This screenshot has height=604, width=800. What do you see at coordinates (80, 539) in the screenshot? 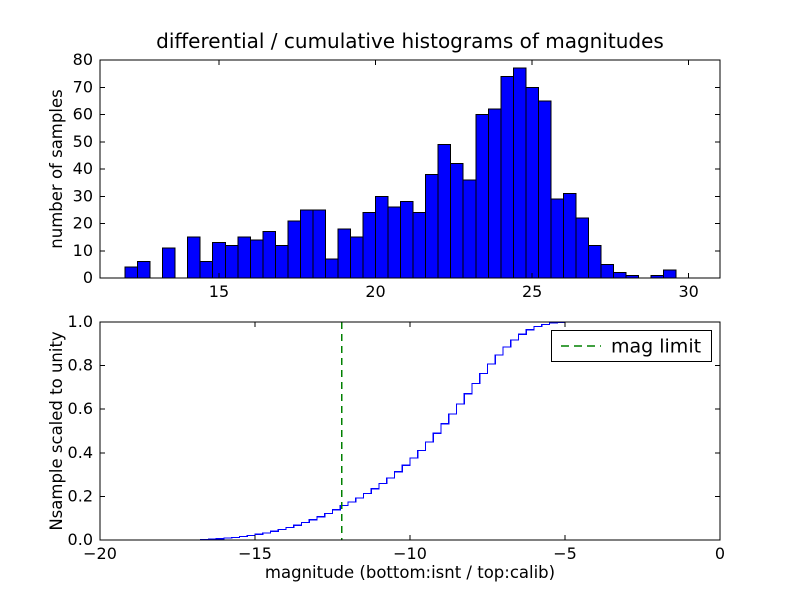
I see `y-tick-label: 0.0` at bounding box center [80, 539].